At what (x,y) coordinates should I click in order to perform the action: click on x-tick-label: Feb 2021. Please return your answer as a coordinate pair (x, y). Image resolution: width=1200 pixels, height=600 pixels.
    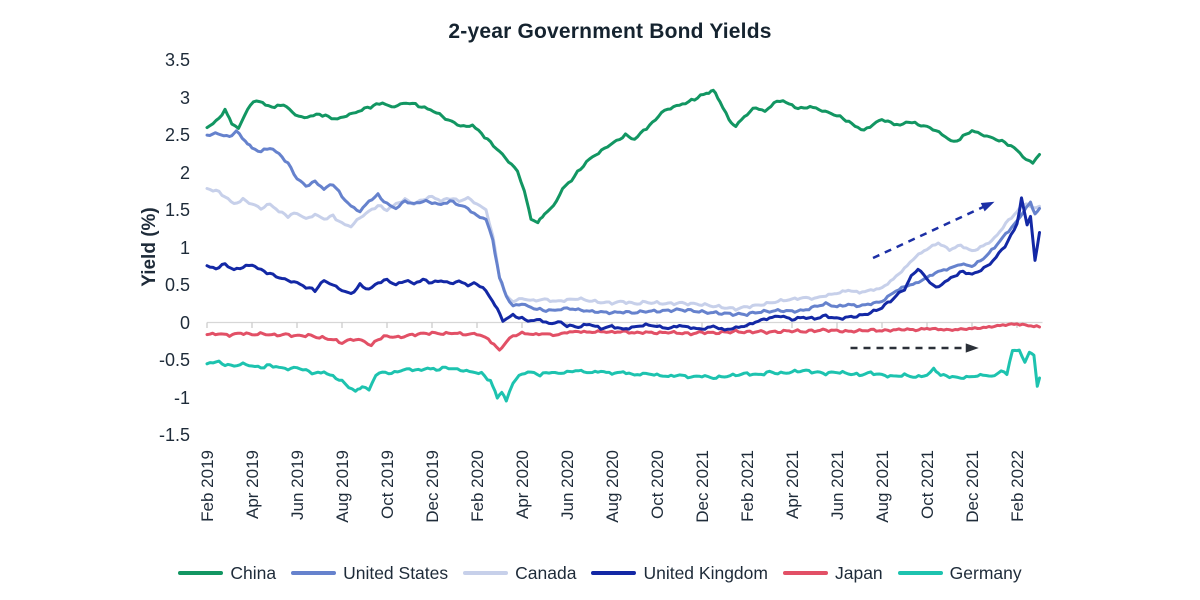
    Looking at the image, I should click on (747, 486).